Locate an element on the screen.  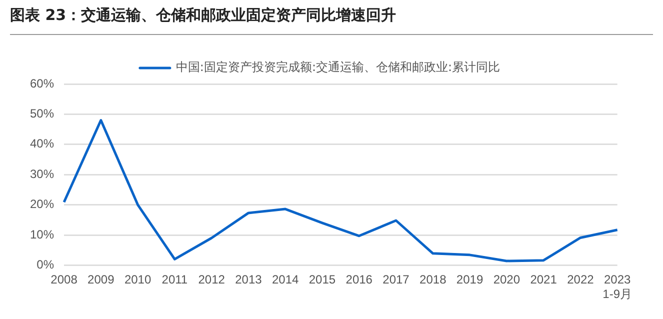
x-tick-label: 2019 is located at coordinates (470, 279).